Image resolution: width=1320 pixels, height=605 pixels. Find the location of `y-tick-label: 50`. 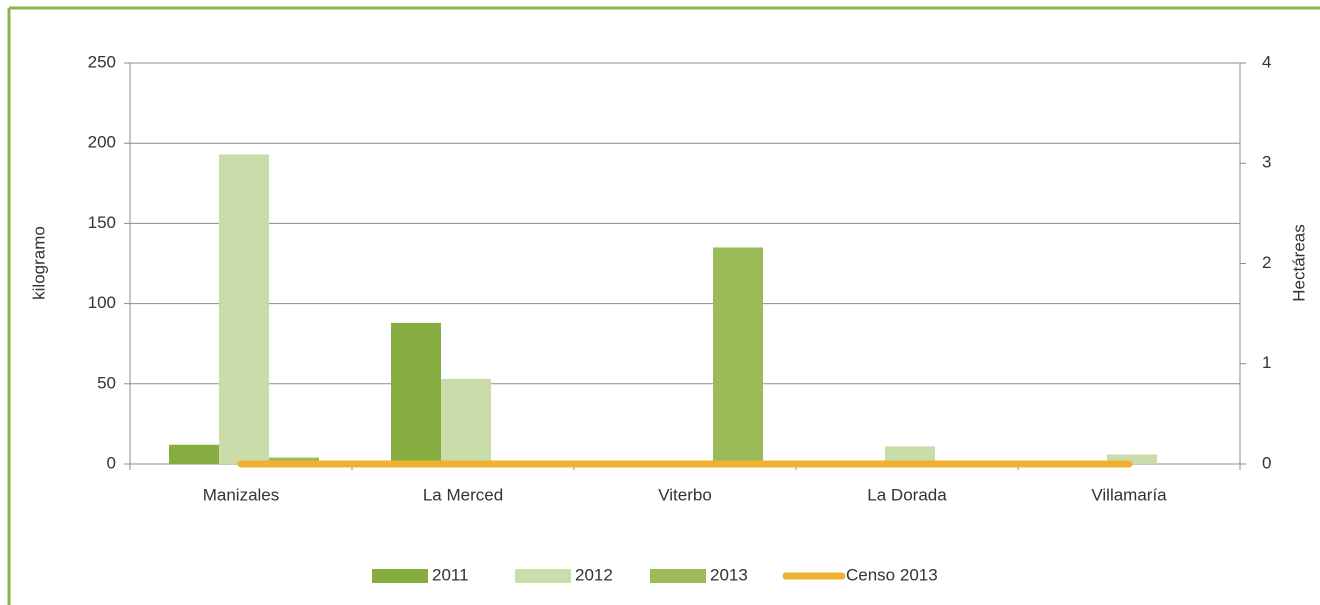

y-tick-label: 50 is located at coordinates (106, 382).